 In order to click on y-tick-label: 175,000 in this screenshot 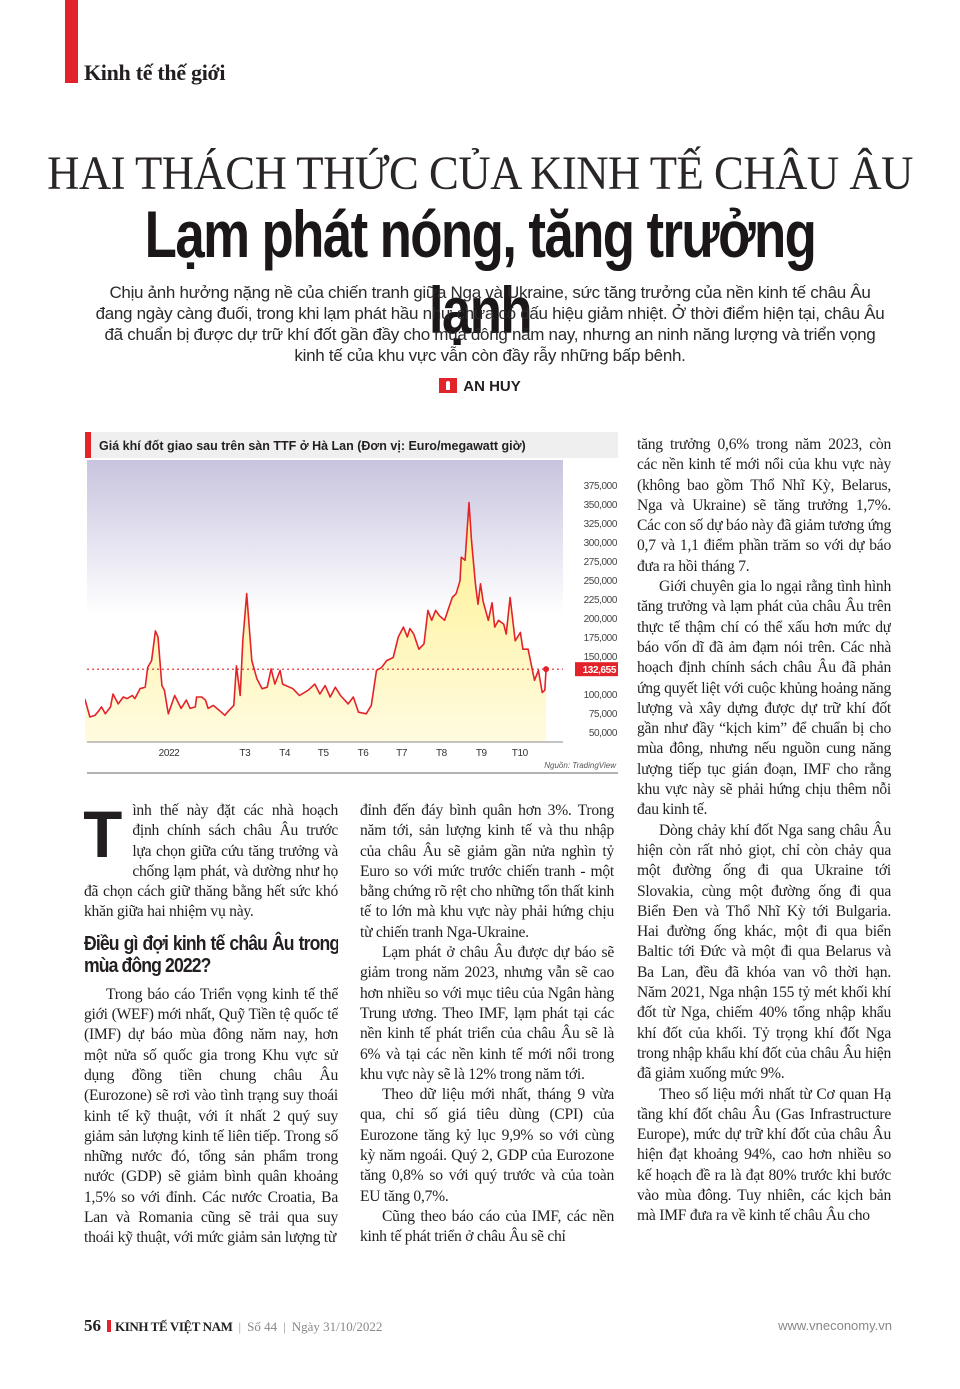, I will do `click(601, 638)`.